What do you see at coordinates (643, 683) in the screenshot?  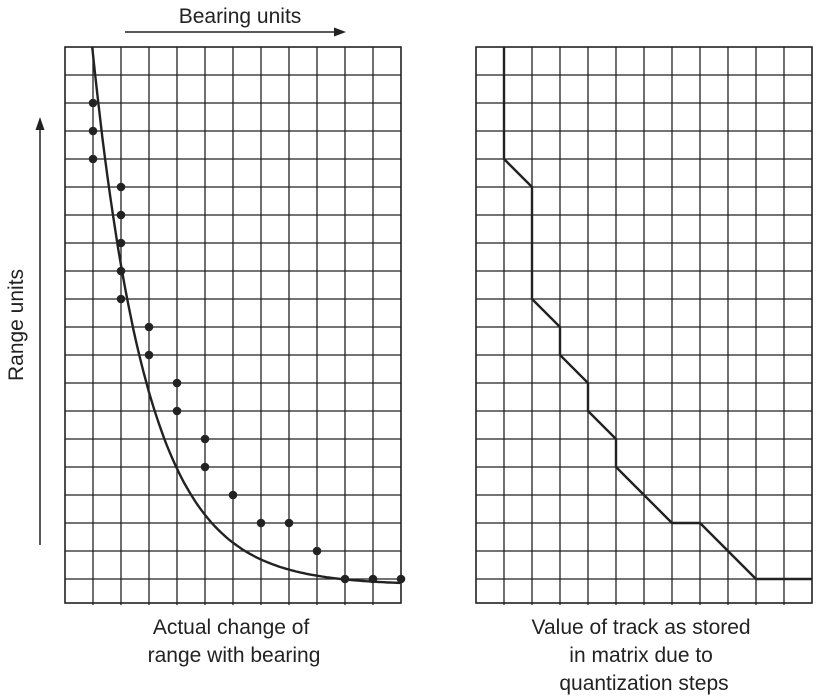 I see `right-caption-line-3: quantization steps` at bounding box center [643, 683].